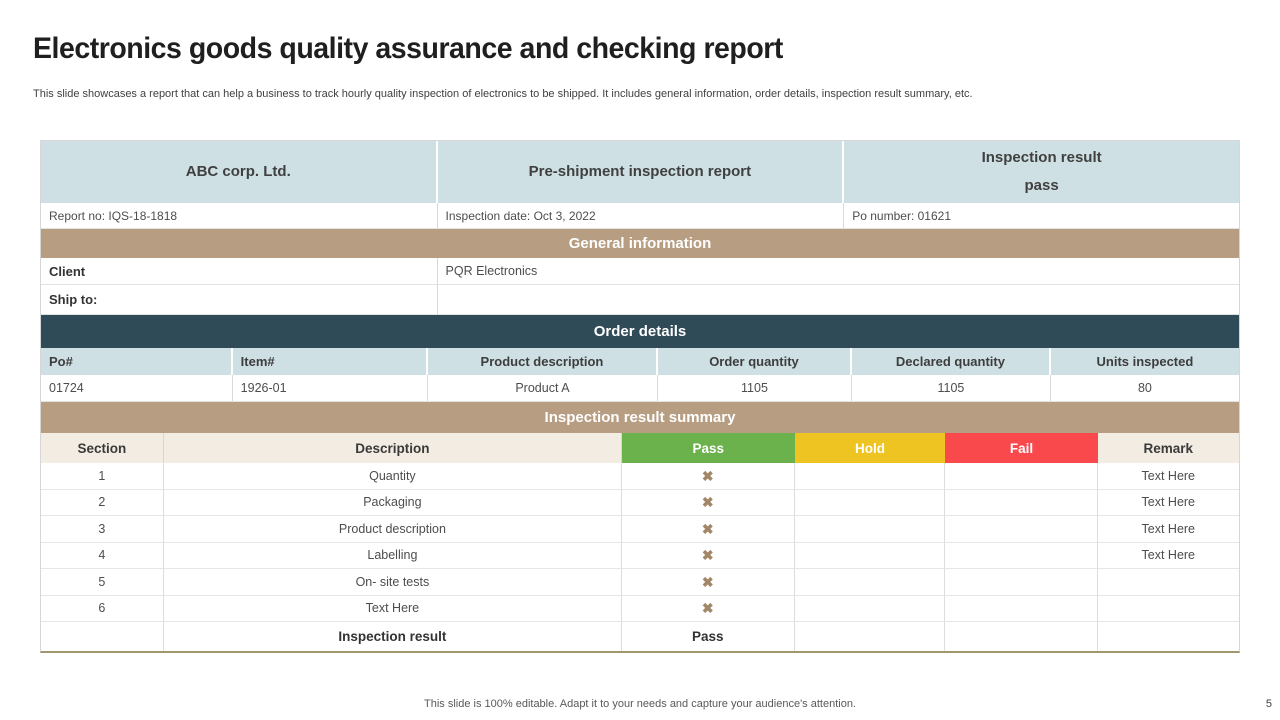  I want to click on order-quantity-value: 1105, so click(755, 388).